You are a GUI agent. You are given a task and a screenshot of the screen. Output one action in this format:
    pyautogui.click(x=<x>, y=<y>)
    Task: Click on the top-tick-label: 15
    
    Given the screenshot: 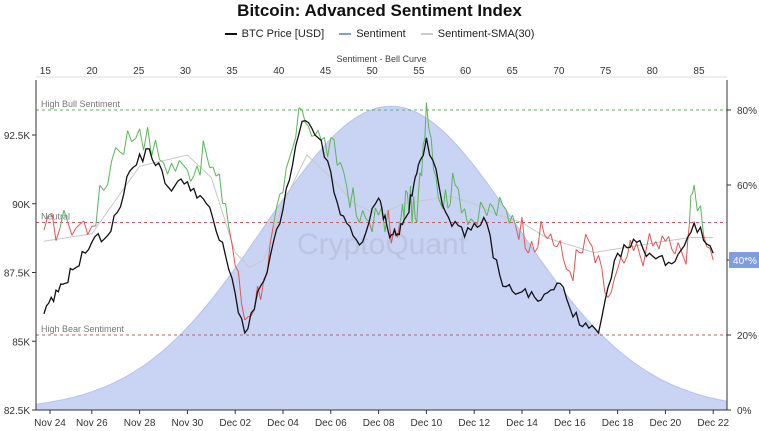 What is the action you would take?
    pyautogui.click(x=46, y=71)
    